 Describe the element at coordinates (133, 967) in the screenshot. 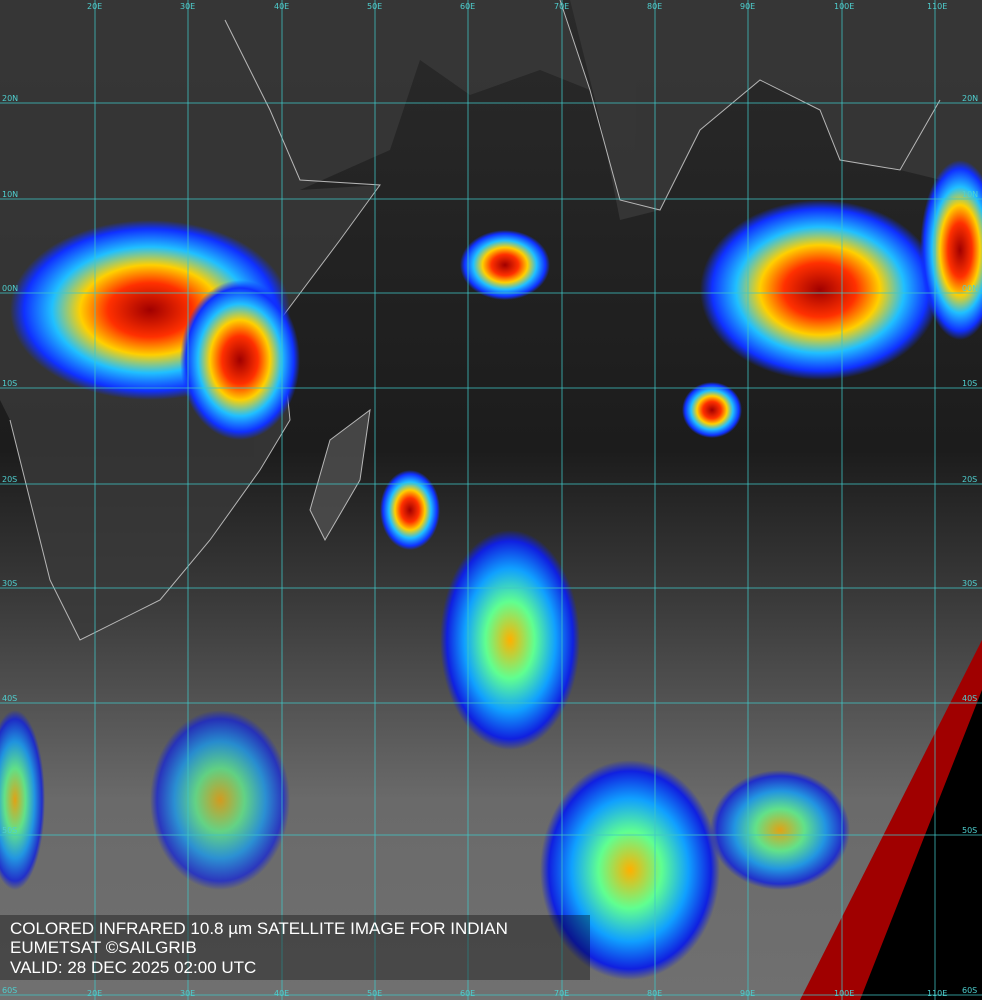

I see `caption-line: VALID: 28 DEC 2025 02:00 UTC` at that location.